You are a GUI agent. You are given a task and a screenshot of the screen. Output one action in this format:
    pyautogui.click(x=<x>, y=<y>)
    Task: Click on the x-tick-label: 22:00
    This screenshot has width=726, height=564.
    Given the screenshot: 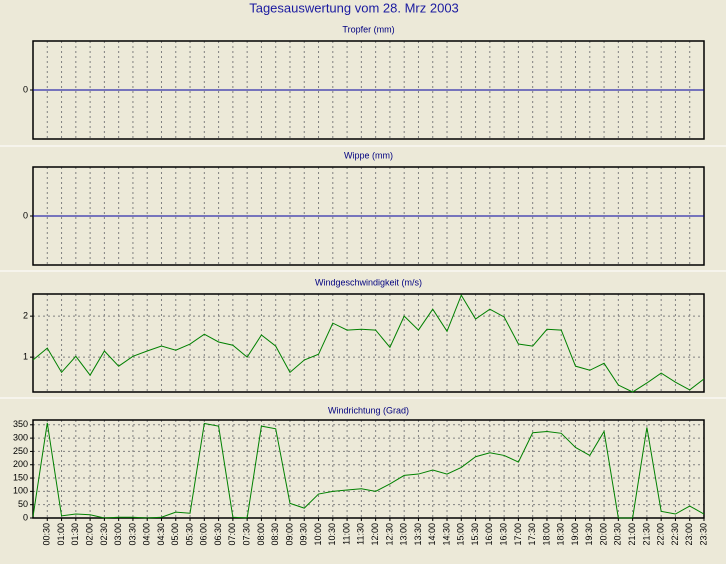 What is the action you would take?
    pyautogui.click(x=661, y=534)
    